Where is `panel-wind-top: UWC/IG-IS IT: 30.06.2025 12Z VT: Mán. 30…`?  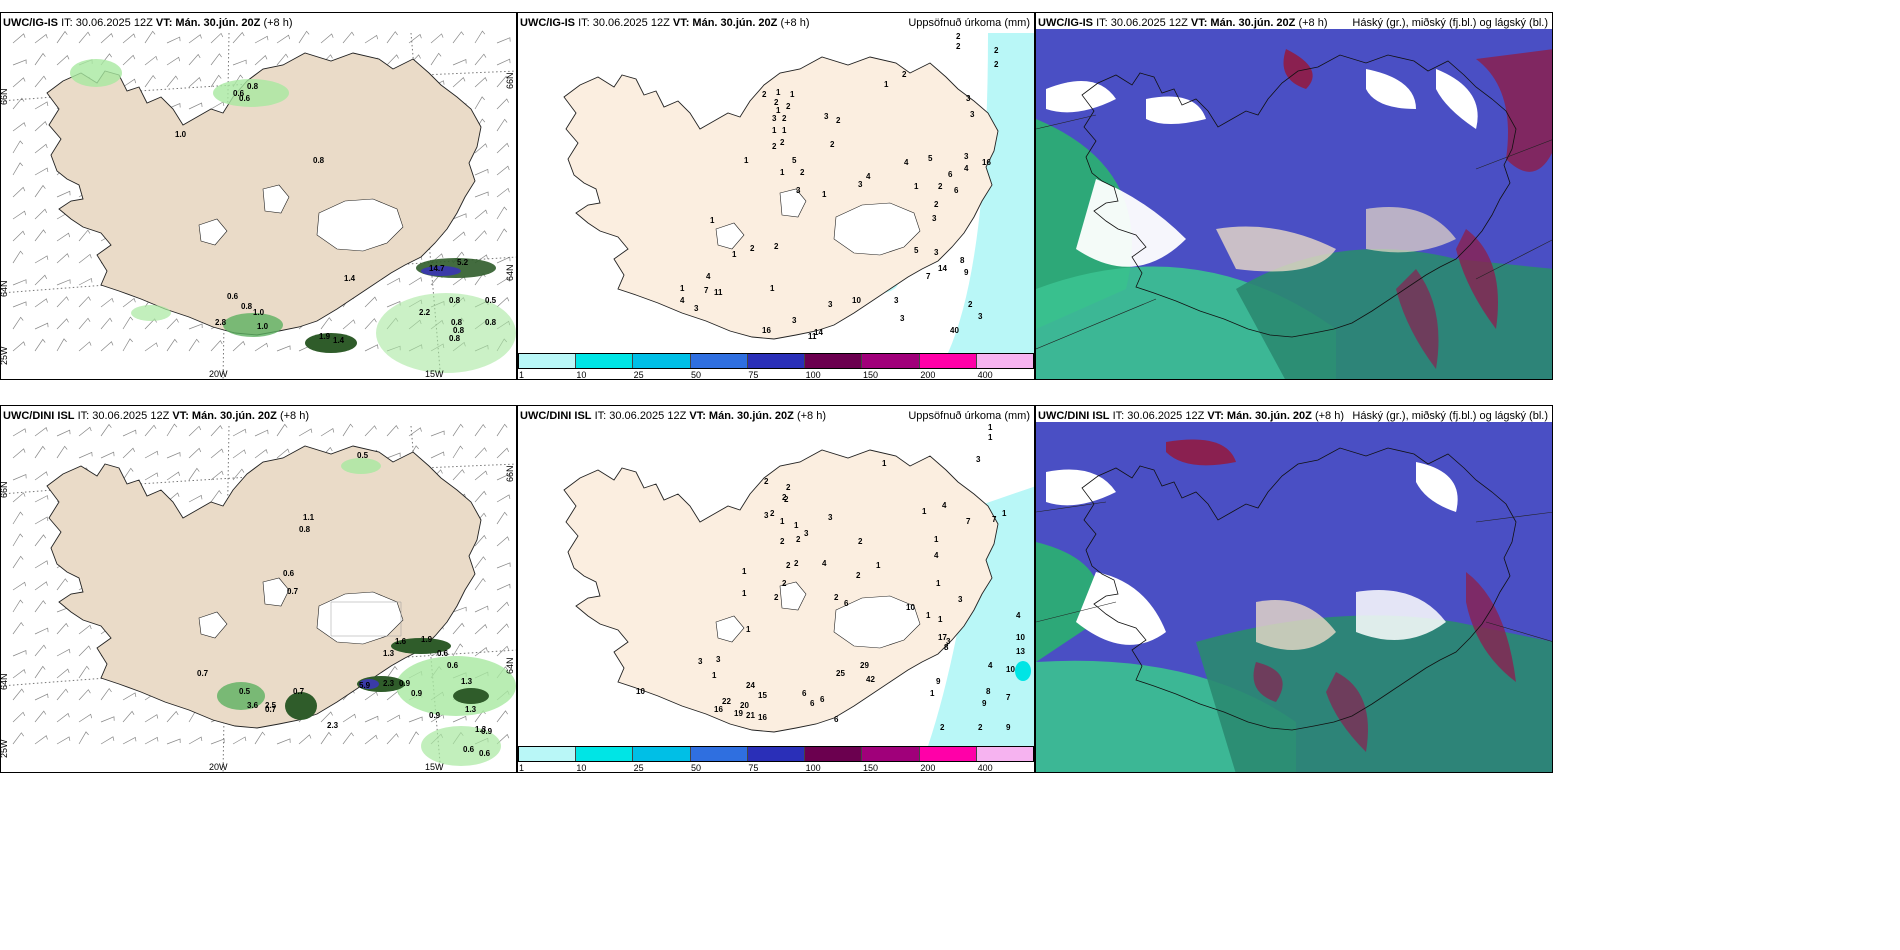
panel-wind-top: UWC/IG-IS IT: 30.06.2025 12Z VT: Mán. 30… is located at coordinates (258, 196).